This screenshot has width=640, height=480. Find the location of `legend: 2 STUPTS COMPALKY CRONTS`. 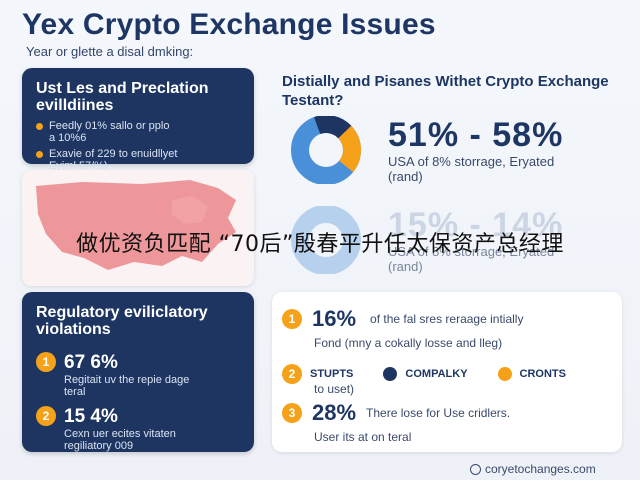

legend: 2 STUPTS COMPALKY CRONTS is located at coordinates (424, 374).